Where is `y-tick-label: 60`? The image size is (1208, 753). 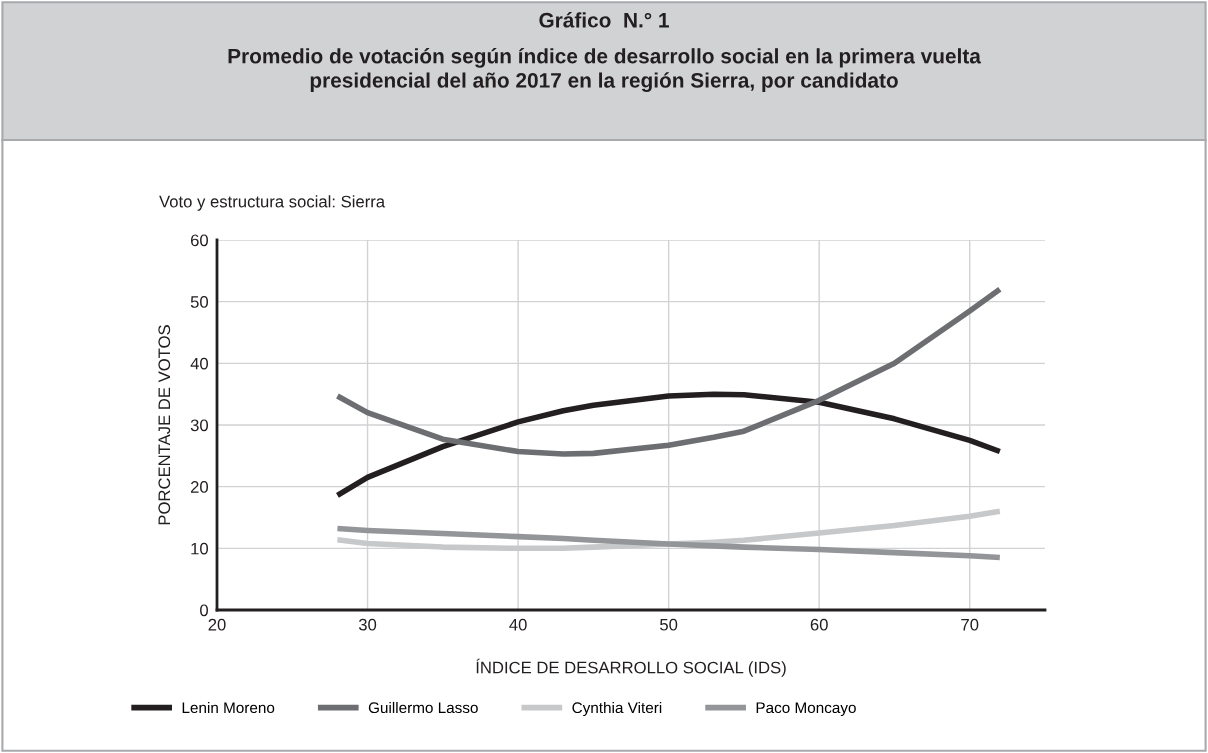 y-tick-label: 60 is located at coordinates (199, 240).